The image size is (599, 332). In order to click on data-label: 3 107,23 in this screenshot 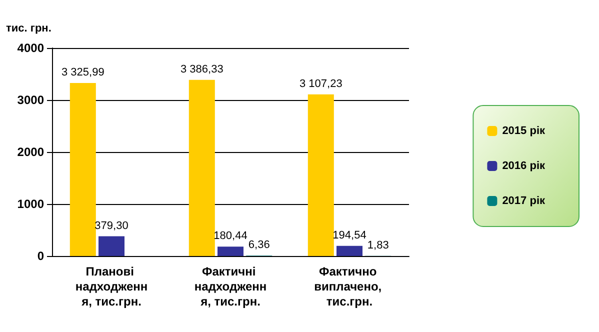, I will do `click(320, 84)`.